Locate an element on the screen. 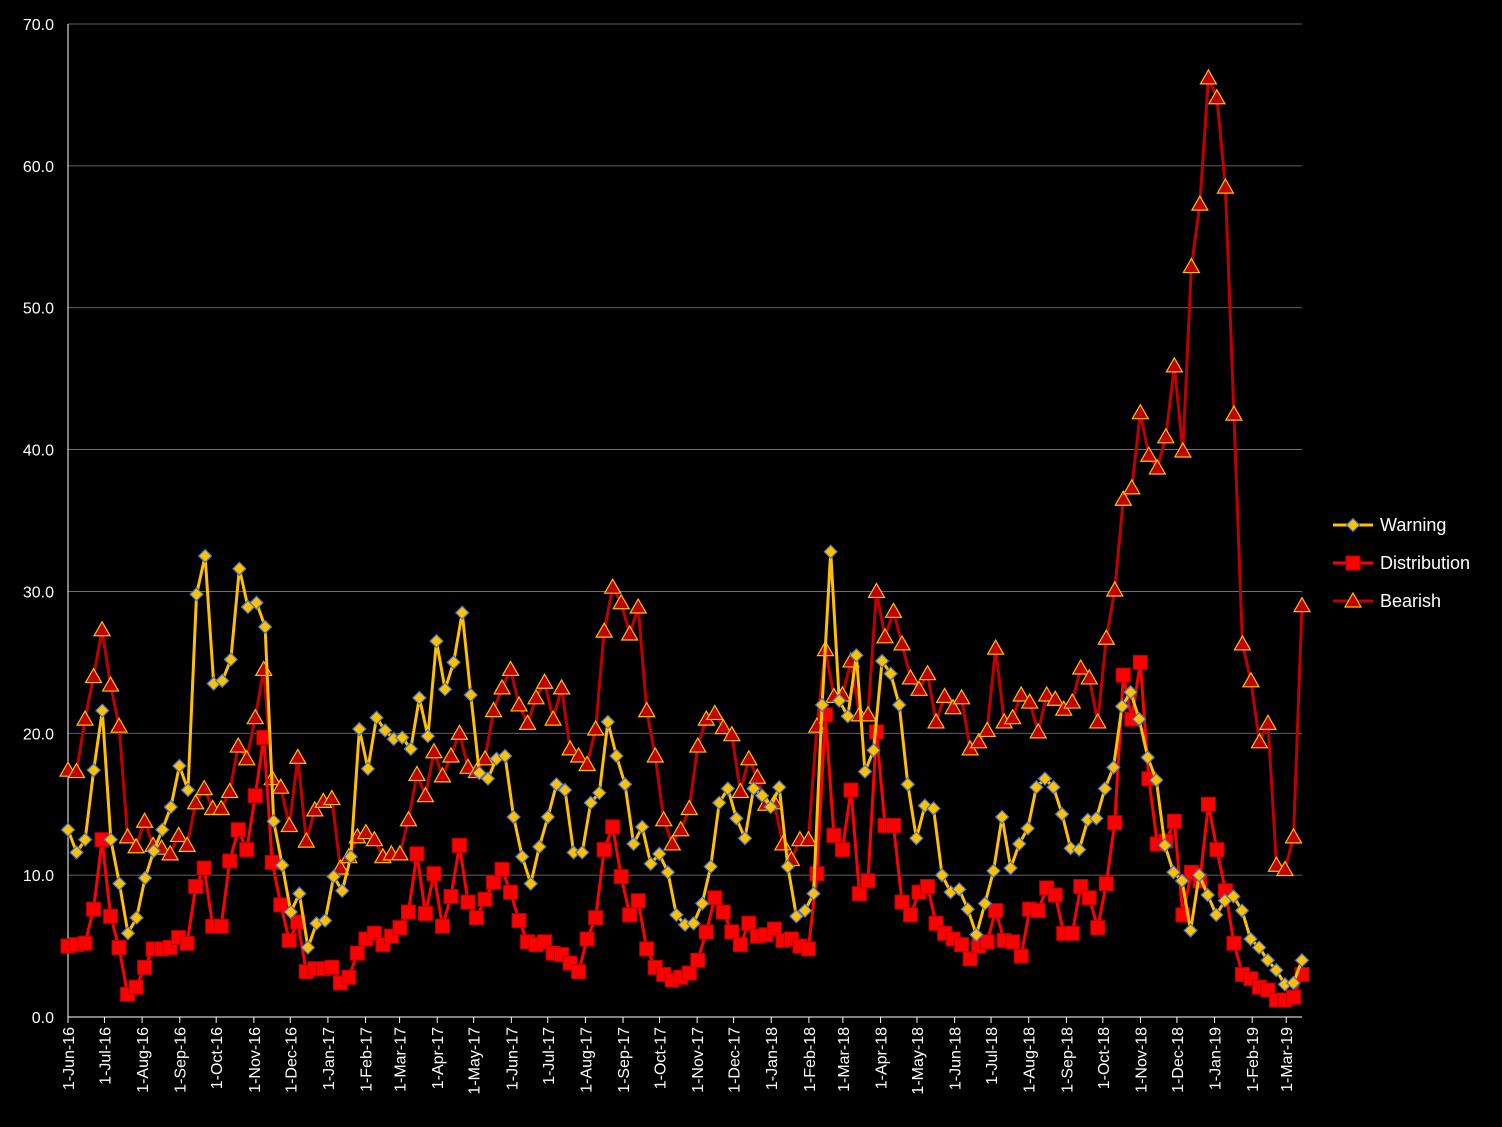  x-tick-label: 1-Apr-17 is located at coordinates (438, 1058).